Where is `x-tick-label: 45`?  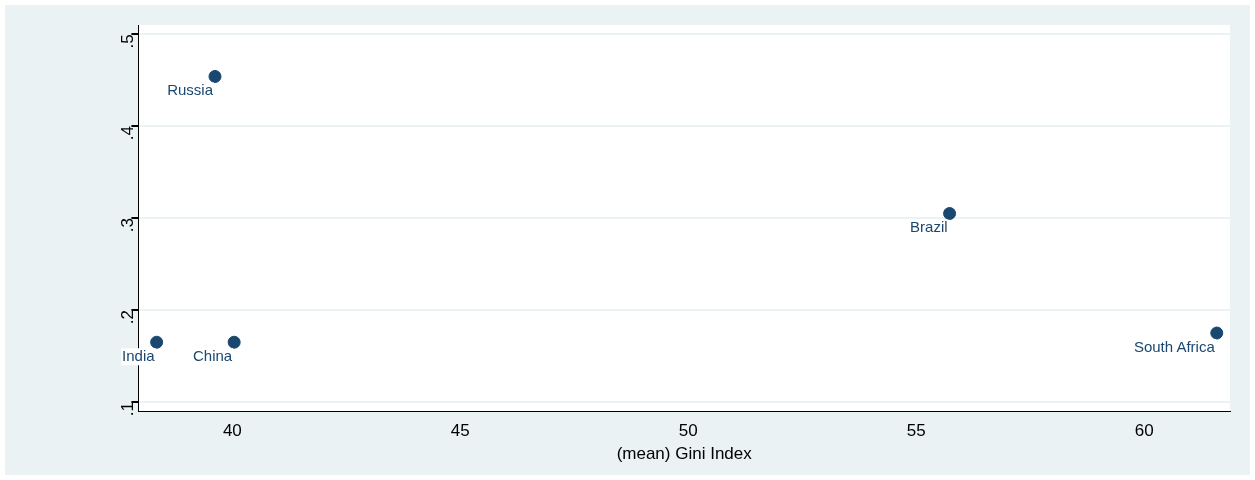
x-tick-label: 45 is located at coordinates (460, 431).